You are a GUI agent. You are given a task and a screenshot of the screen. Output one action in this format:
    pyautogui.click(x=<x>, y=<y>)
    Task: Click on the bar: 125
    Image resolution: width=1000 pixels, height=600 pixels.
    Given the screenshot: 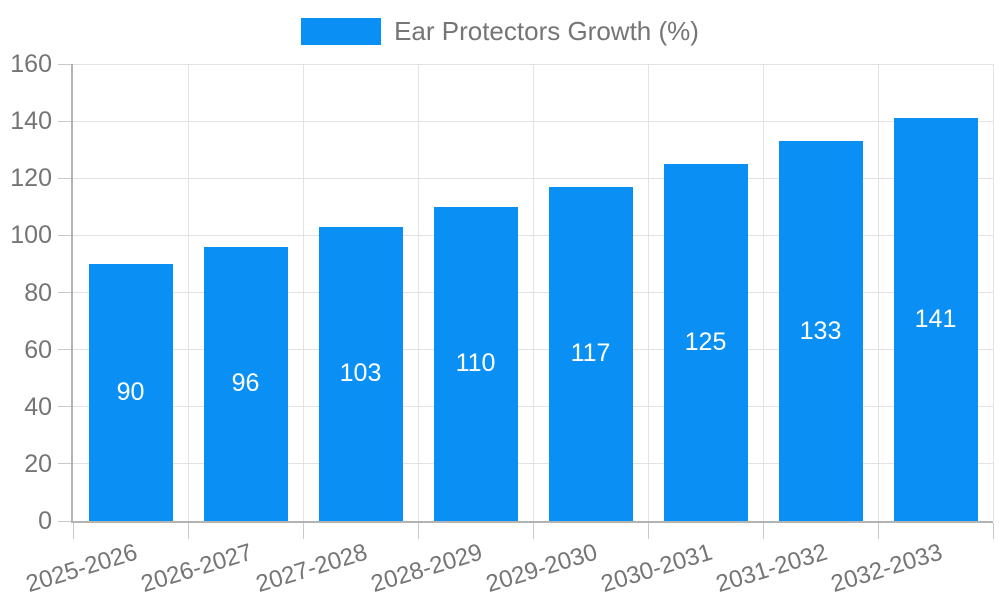 What is the action you would take?
    pyautogui.click(x=705, y=342)
    